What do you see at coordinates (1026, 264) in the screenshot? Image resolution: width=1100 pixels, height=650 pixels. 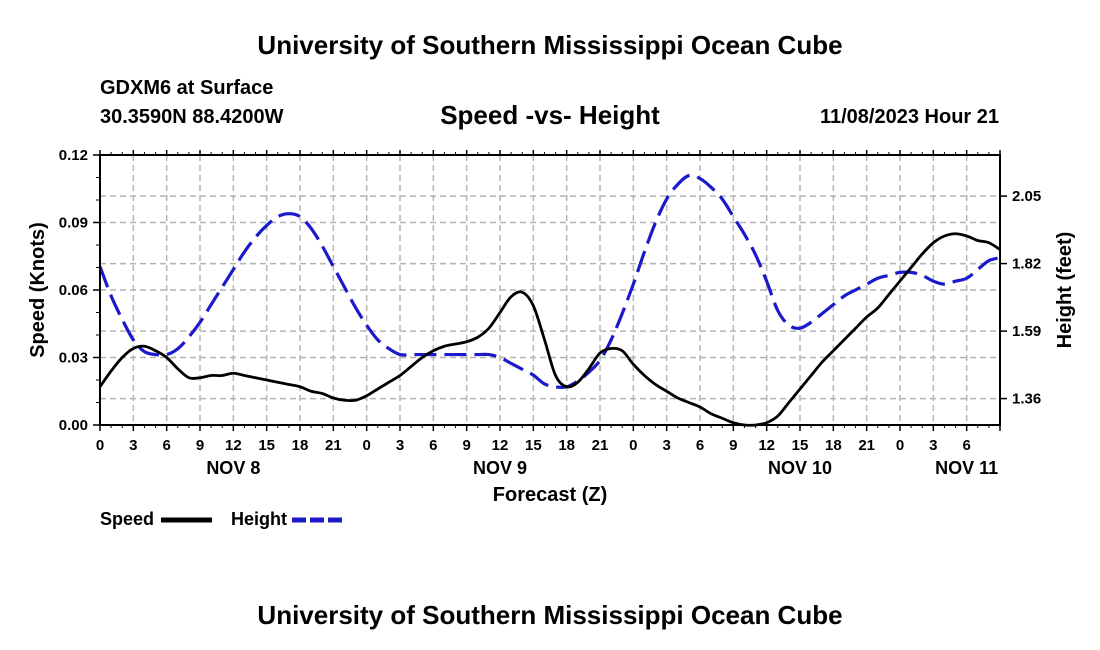 I see `y2-tick-label: 1.82` at bounding box center [1026, 264].